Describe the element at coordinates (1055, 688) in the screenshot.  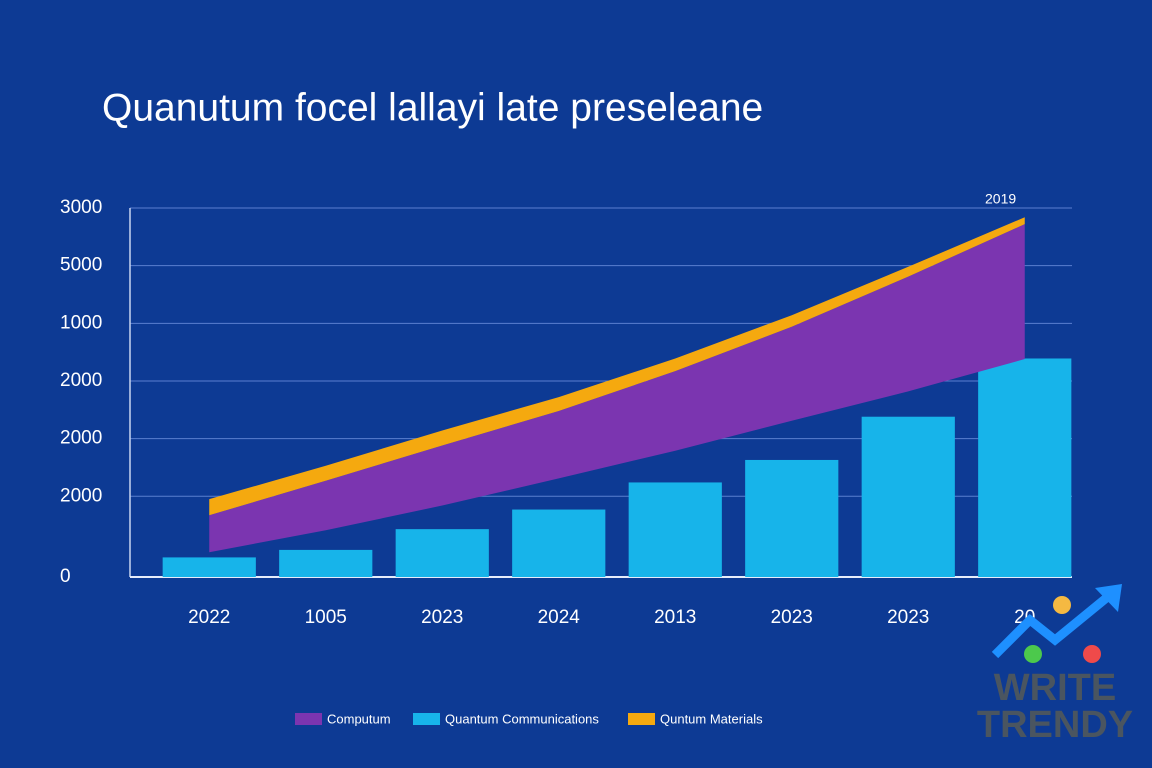
I see `watermark-text: WRITE` at that location.